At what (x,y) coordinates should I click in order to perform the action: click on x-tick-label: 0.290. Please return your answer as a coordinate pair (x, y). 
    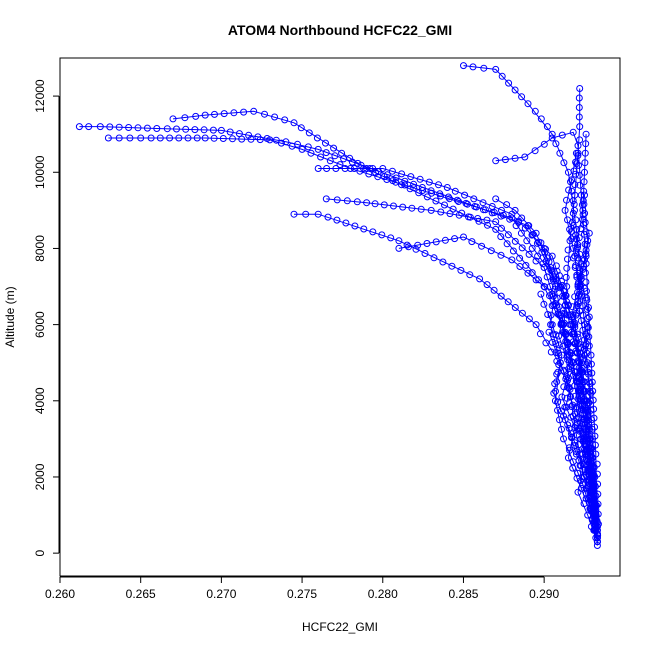
    Looking at the image, I should click on (544, 594).